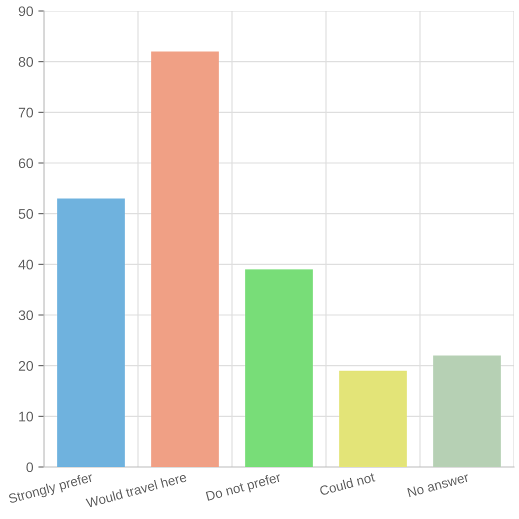 The width and height of the screenshot is (519, 519). What do you see at coordinates (26, 265) in the screenshot?
I see `y-tick-label: 40` at bounding box center [26, 265].